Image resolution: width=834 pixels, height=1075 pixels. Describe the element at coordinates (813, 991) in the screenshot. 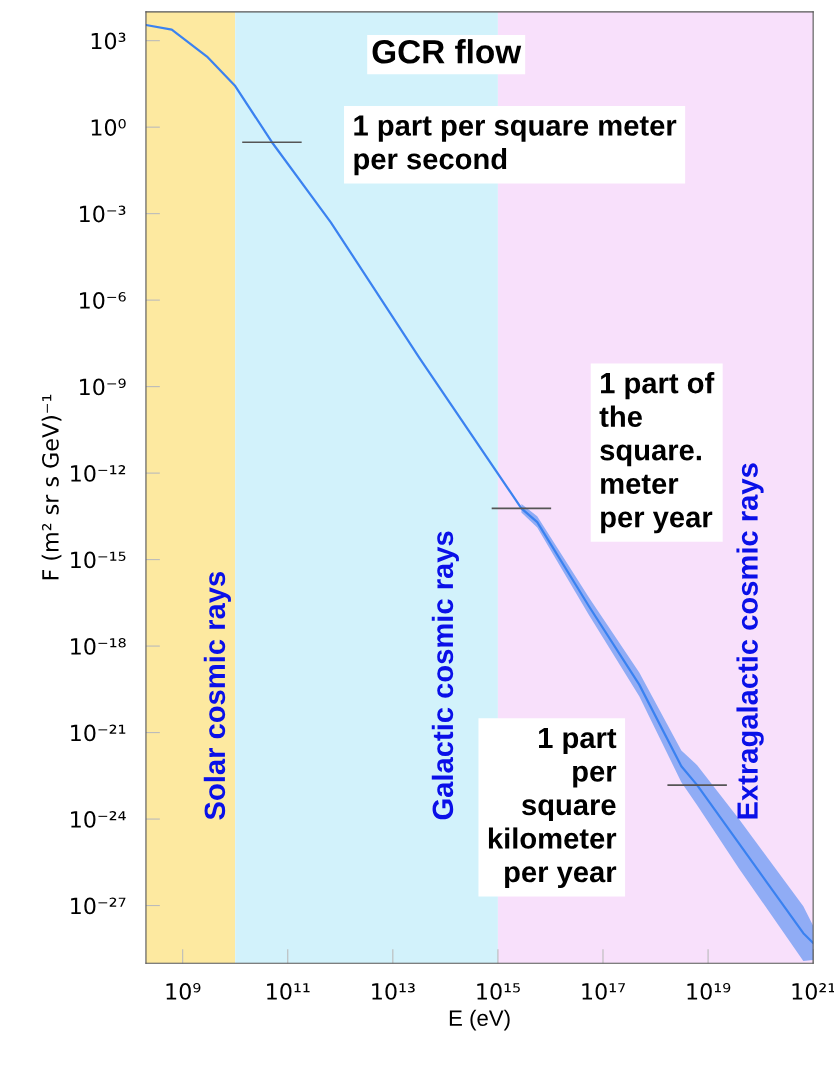

I see `x-tick-label: 10²¹` at that location.